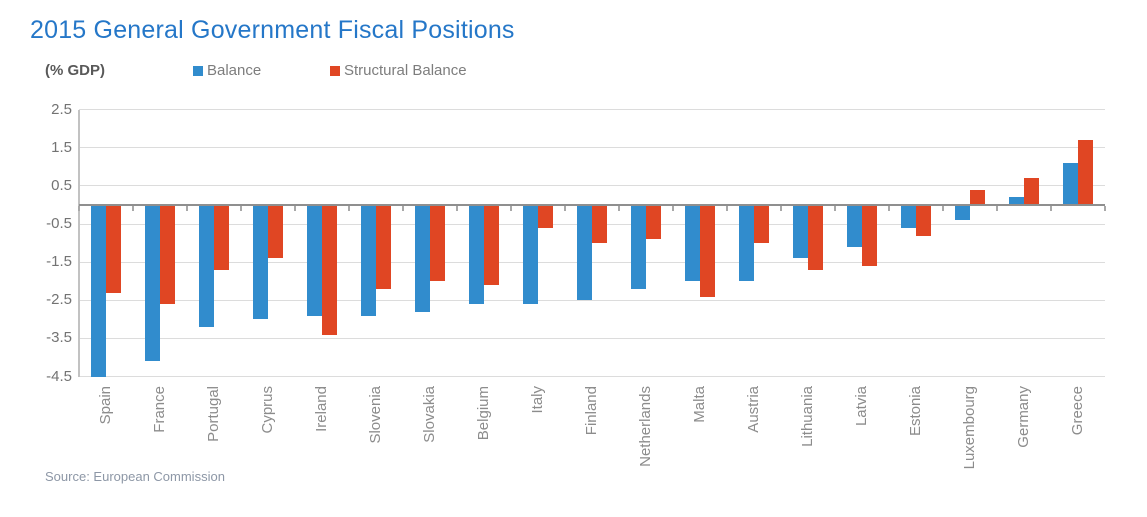 The image size is (1147, 517). What do you see at coordinates (59, 224) in the screenshot?
I see `y-tick-label--0.5: -0.5` at bounding box center [59, 224].